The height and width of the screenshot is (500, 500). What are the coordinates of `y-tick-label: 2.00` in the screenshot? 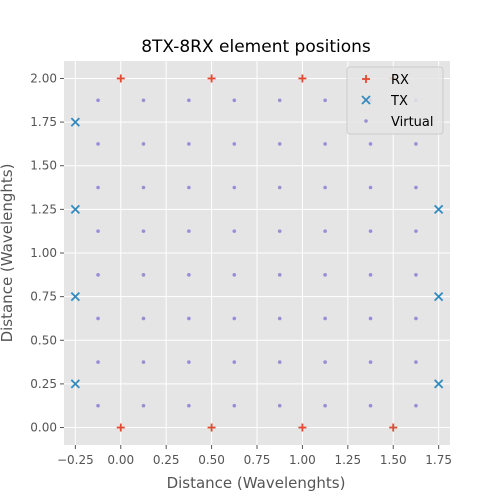 It's located at (43, 78).